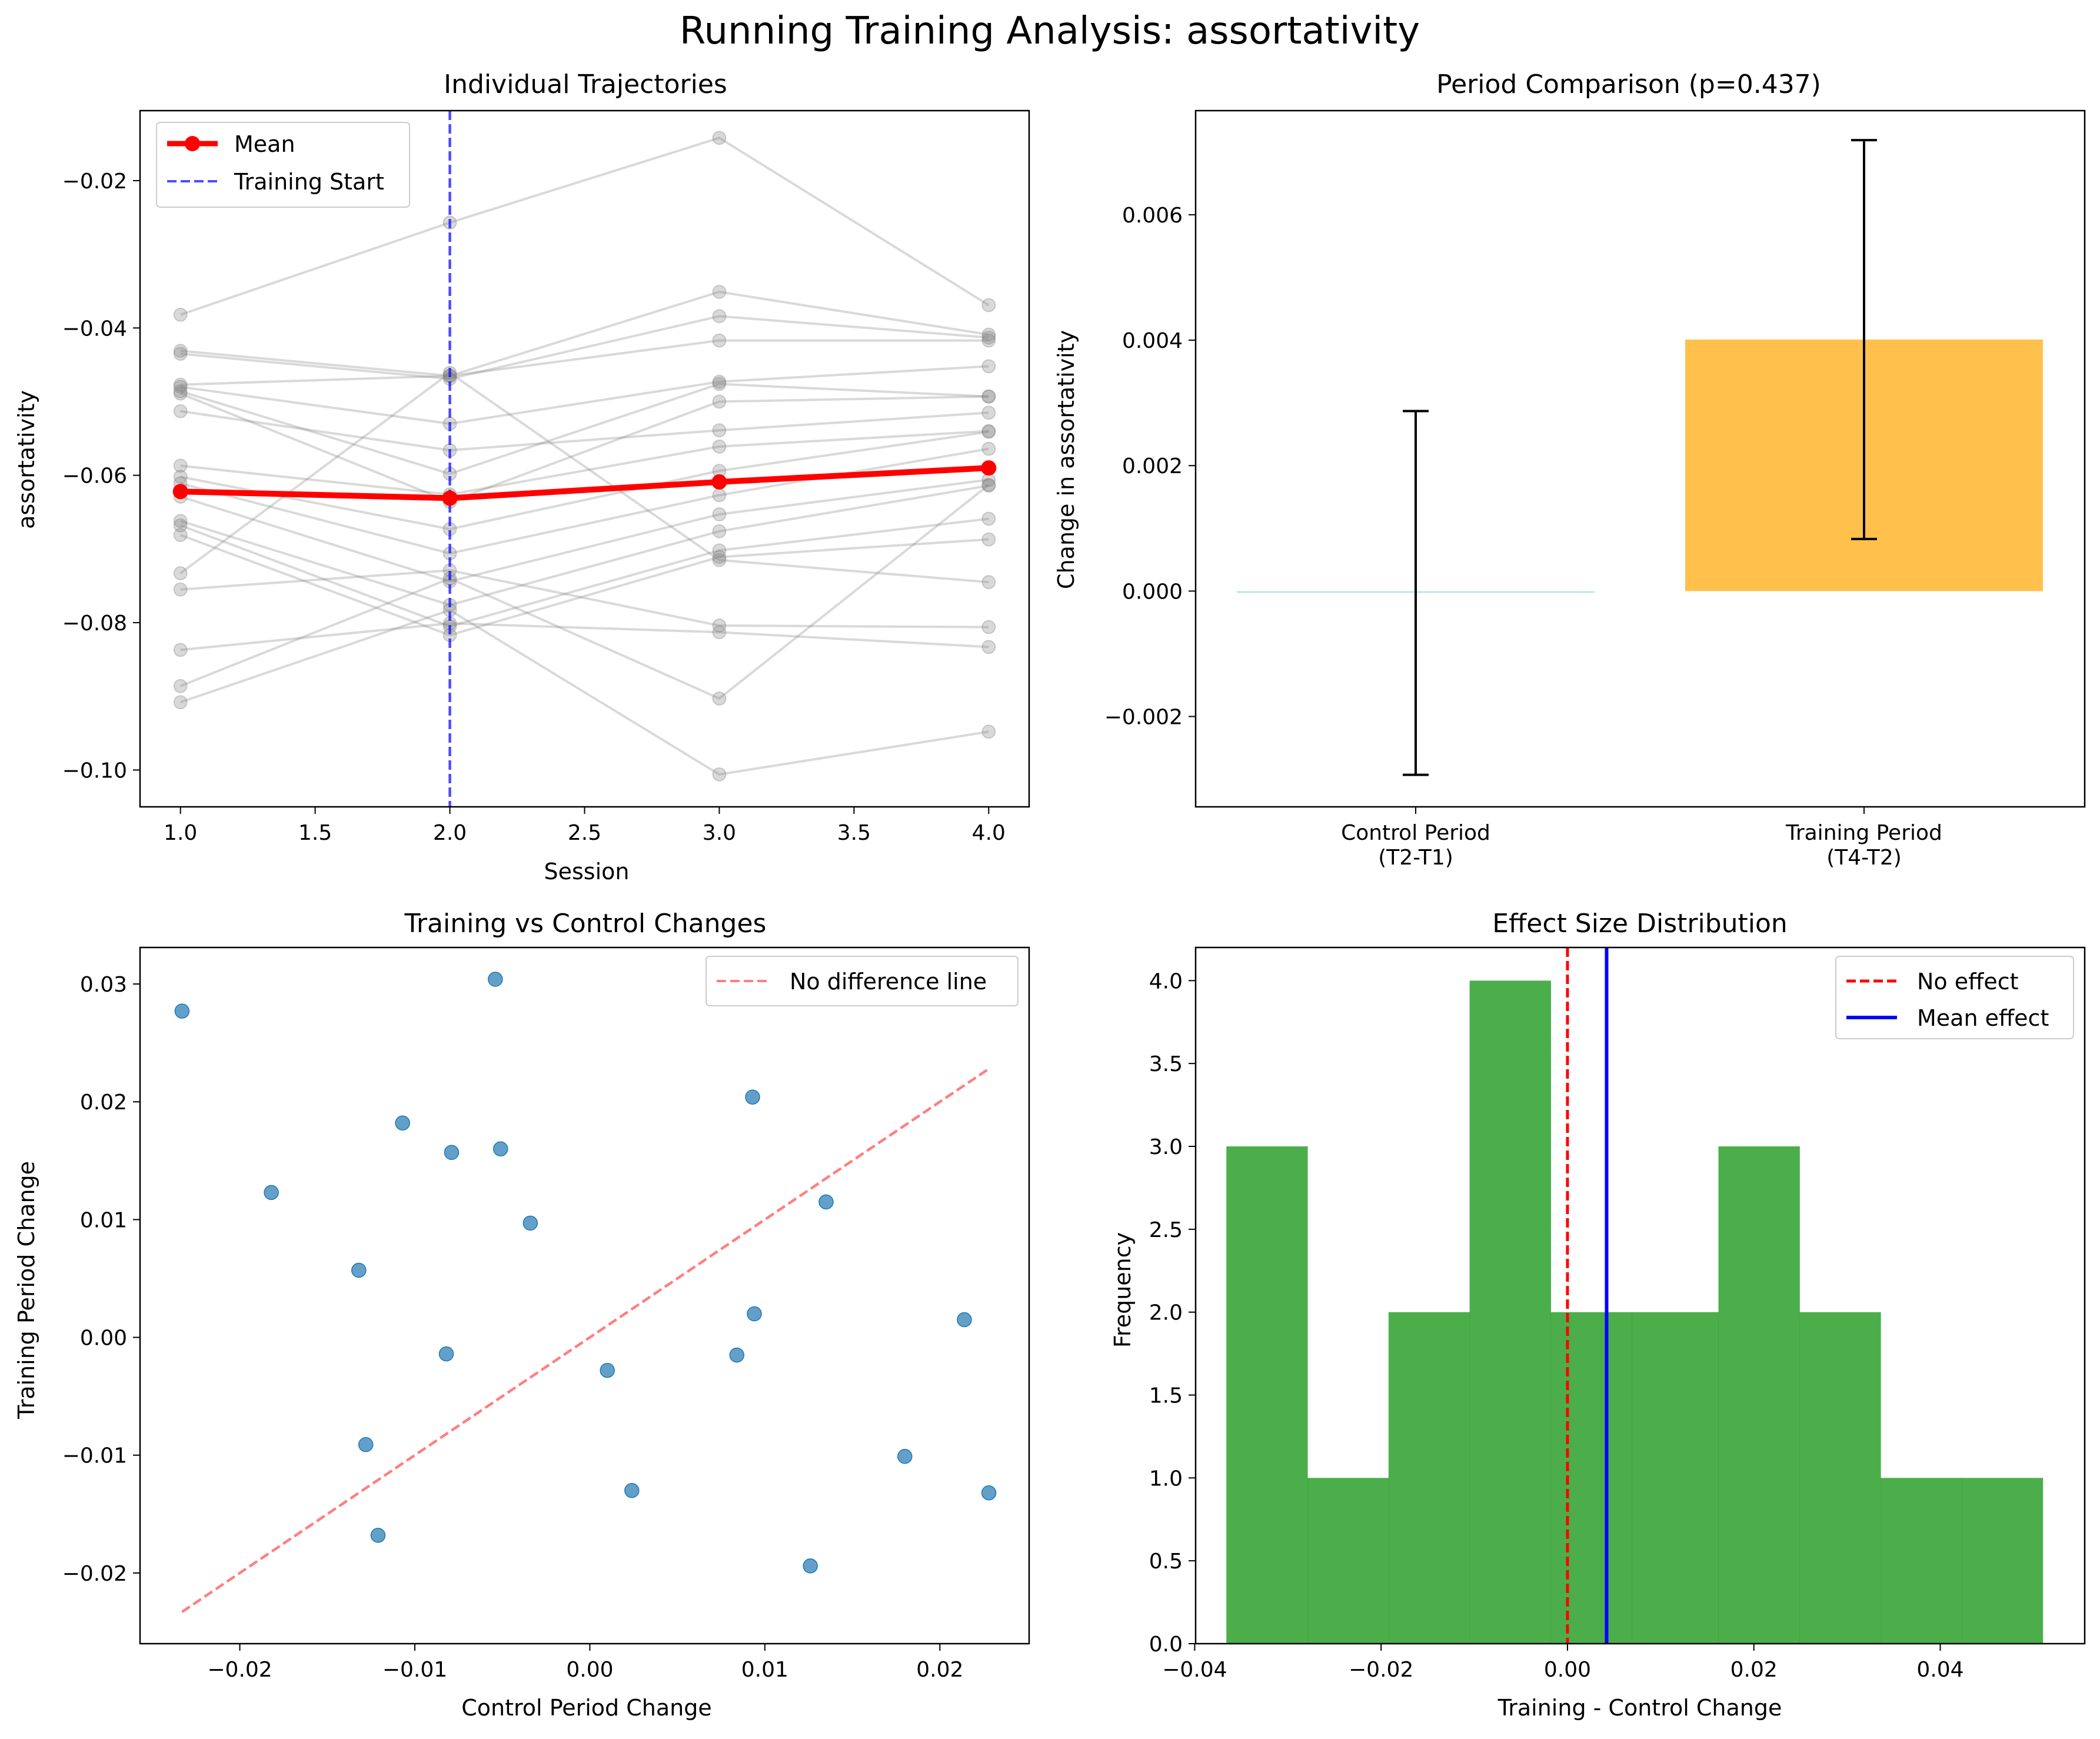  Describe the element at coordinates (1143, 718) in the screenshot. I see `period-ytick-label: −0.002` at that location.